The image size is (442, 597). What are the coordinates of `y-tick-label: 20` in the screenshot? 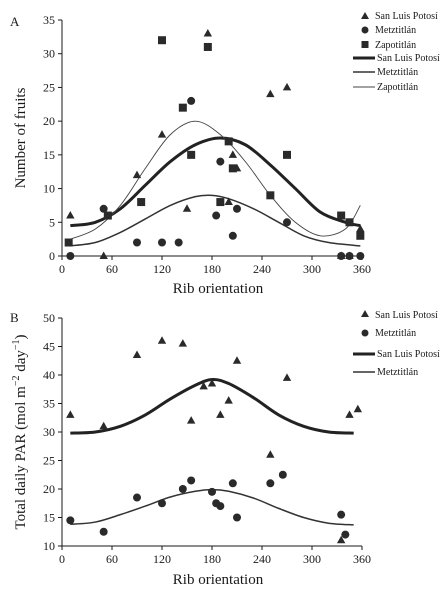 It's located at (49, 121).